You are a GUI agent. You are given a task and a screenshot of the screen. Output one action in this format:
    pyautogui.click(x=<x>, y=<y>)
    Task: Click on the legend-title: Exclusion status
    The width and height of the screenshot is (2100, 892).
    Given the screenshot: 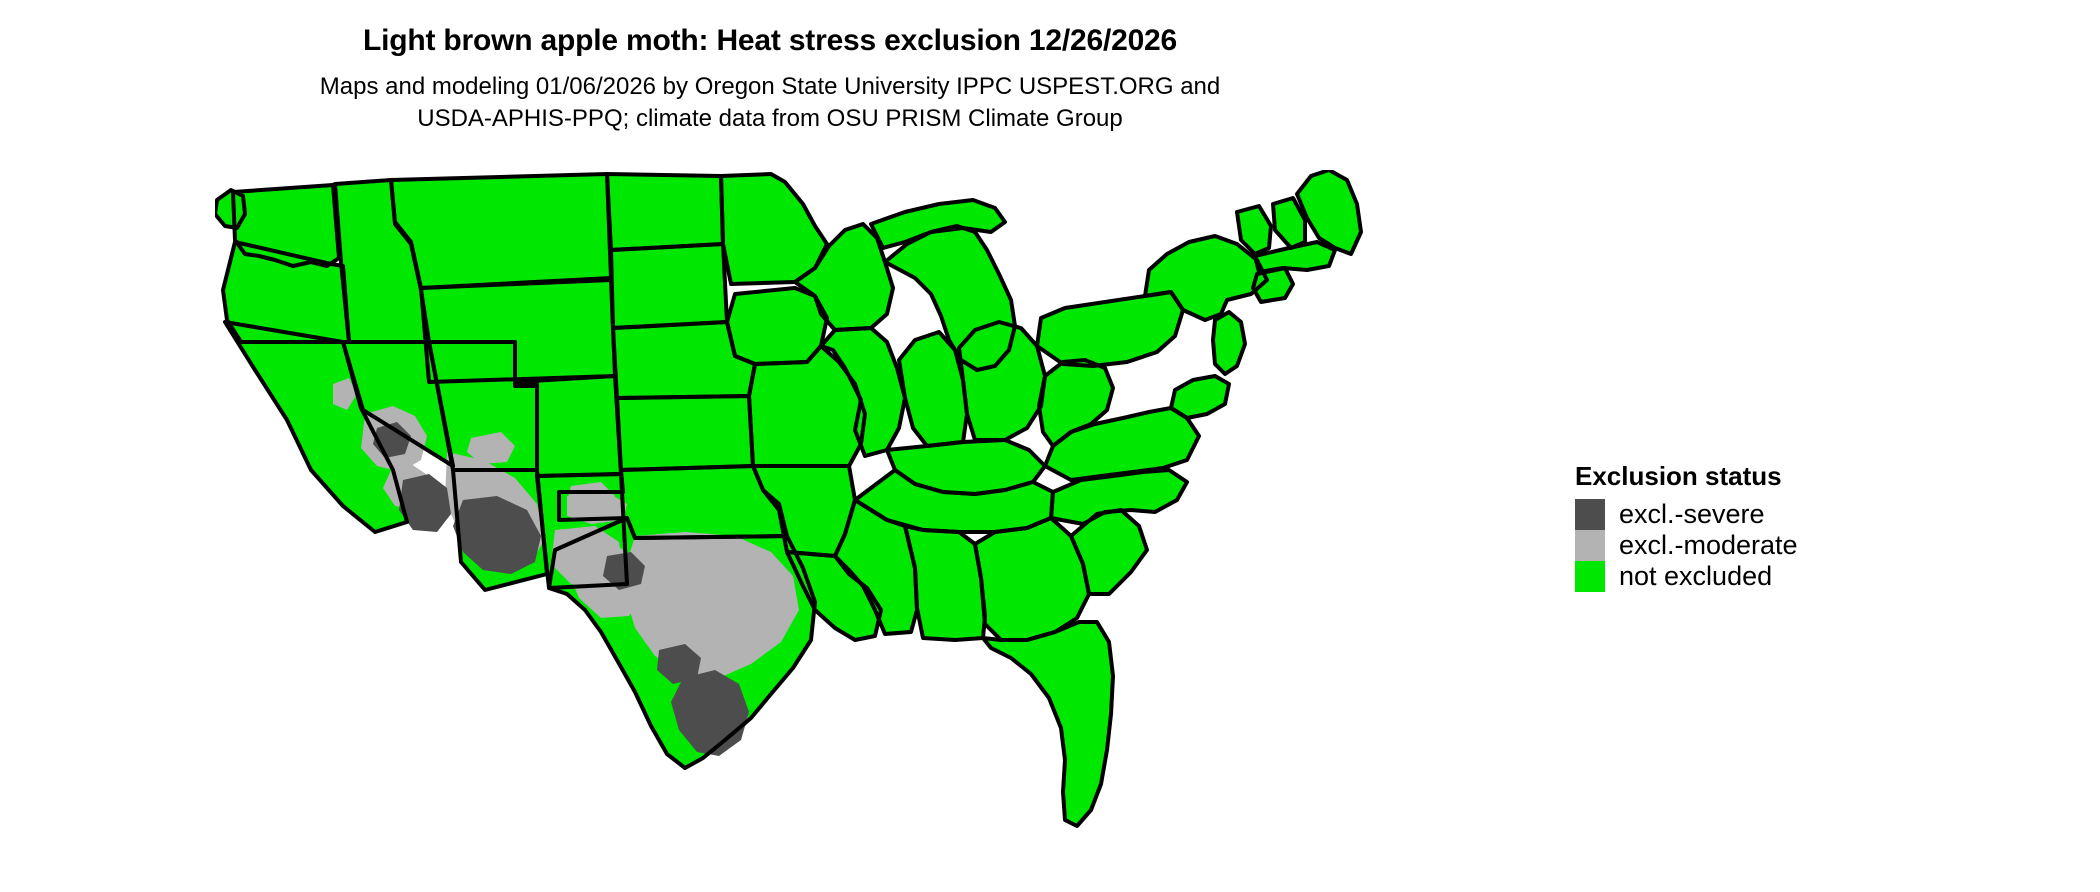 What is the action you would take?
    pyautogui.click(x=1678, y=476)
    